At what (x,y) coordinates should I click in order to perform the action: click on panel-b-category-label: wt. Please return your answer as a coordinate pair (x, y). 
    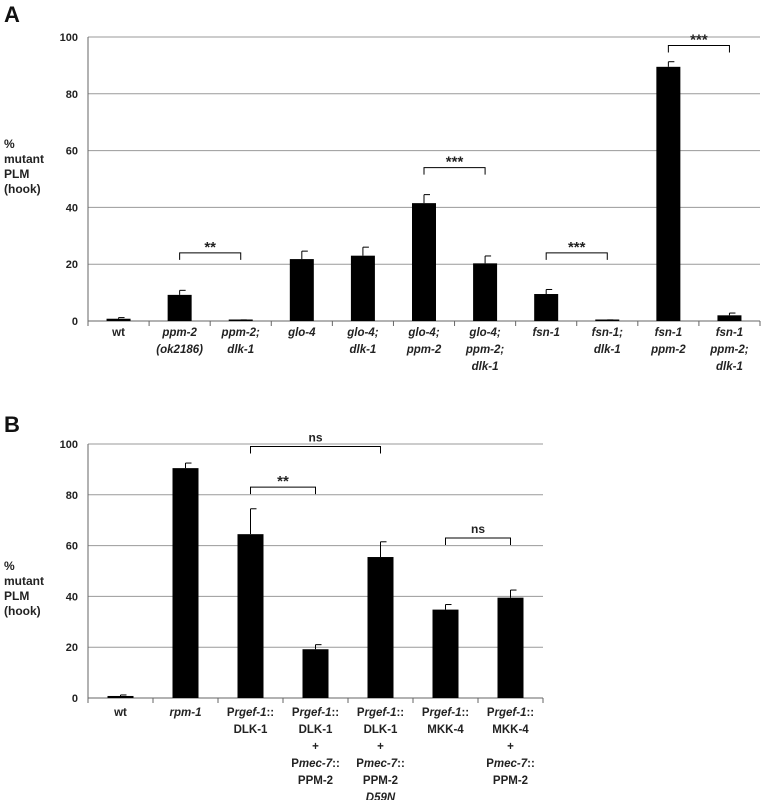
    Looking at the image, I should click on (120, 713).